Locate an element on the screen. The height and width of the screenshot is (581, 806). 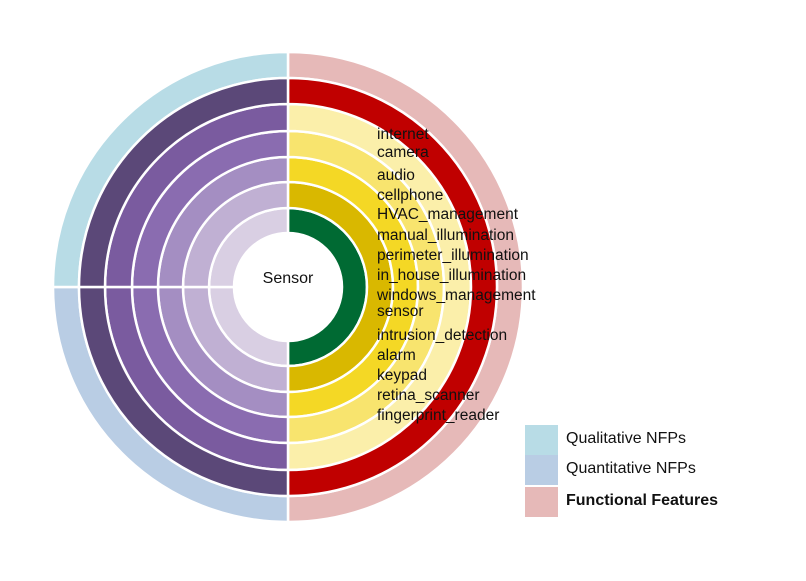
feature-label: intrusion_detection is located at coordinates (442, 335).